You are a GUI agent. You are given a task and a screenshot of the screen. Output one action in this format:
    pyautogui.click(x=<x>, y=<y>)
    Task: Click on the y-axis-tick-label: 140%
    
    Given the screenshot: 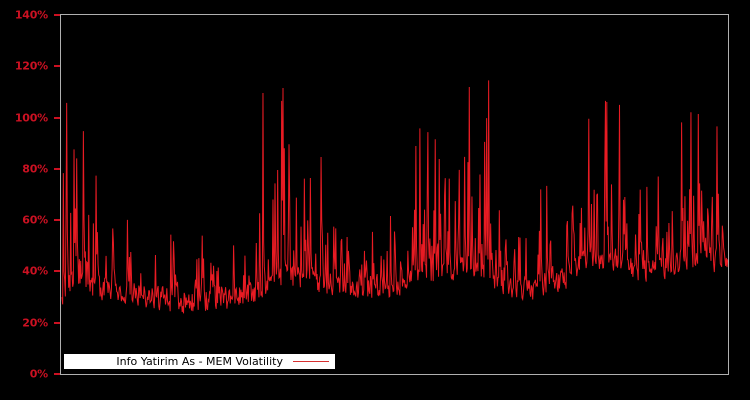 What is the action you would take?
    pyautogui.click(x=31, y=15)
    